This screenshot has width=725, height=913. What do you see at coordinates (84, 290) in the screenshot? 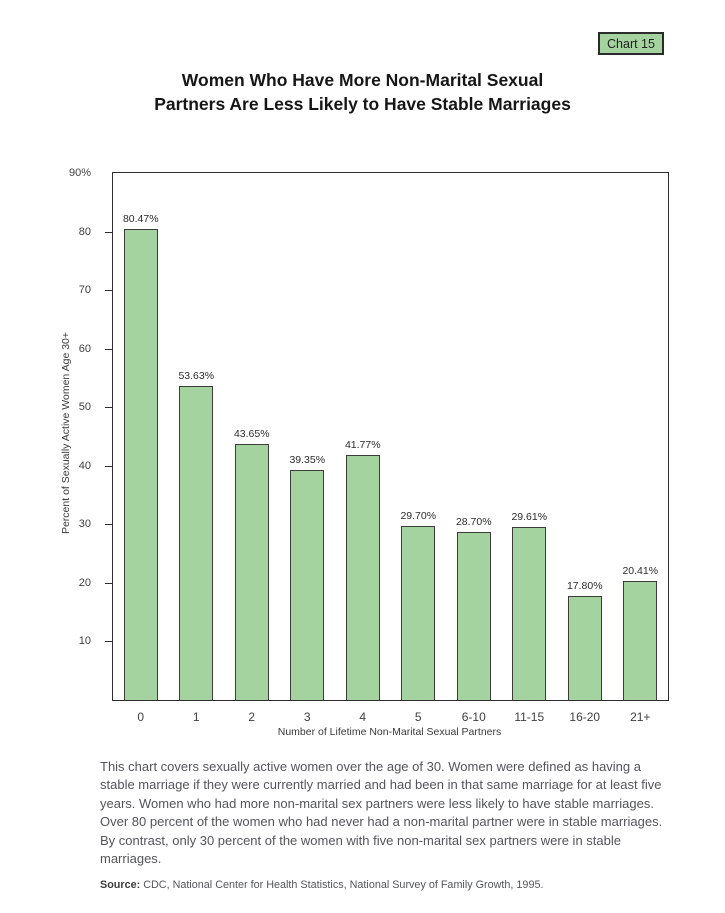
I see `y-tick-label: 70` at bounding box center [84, 290].